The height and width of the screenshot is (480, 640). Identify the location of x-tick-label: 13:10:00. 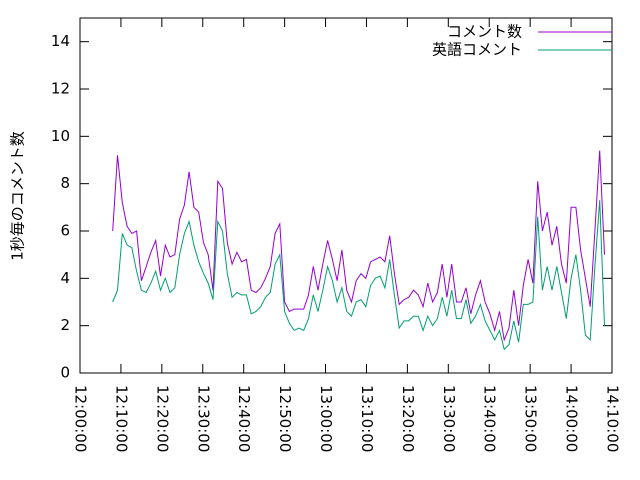
(367, 418).